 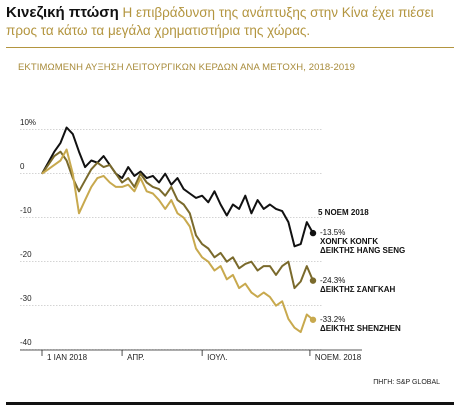 I want to click on legend-label: ΔΕΙΚΤΗΣ ΣΑΝΓΚΑΗ, so click(x=358, y=289).